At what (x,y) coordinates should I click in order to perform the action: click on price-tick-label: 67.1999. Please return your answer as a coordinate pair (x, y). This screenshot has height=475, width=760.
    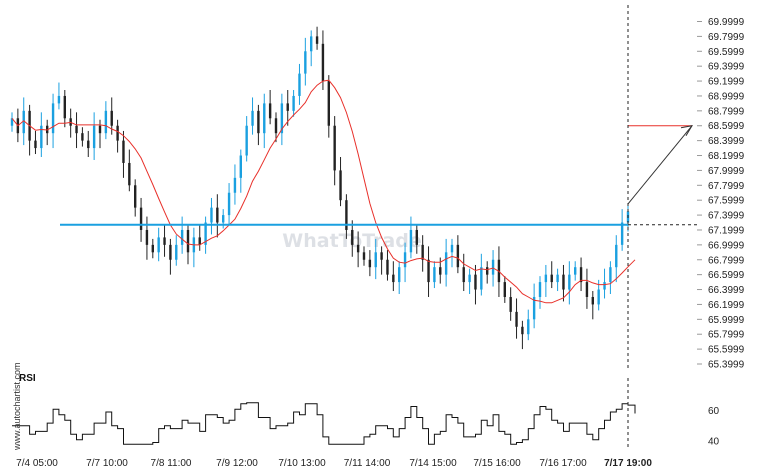
    Looking at the image, I should click on (726, 230).